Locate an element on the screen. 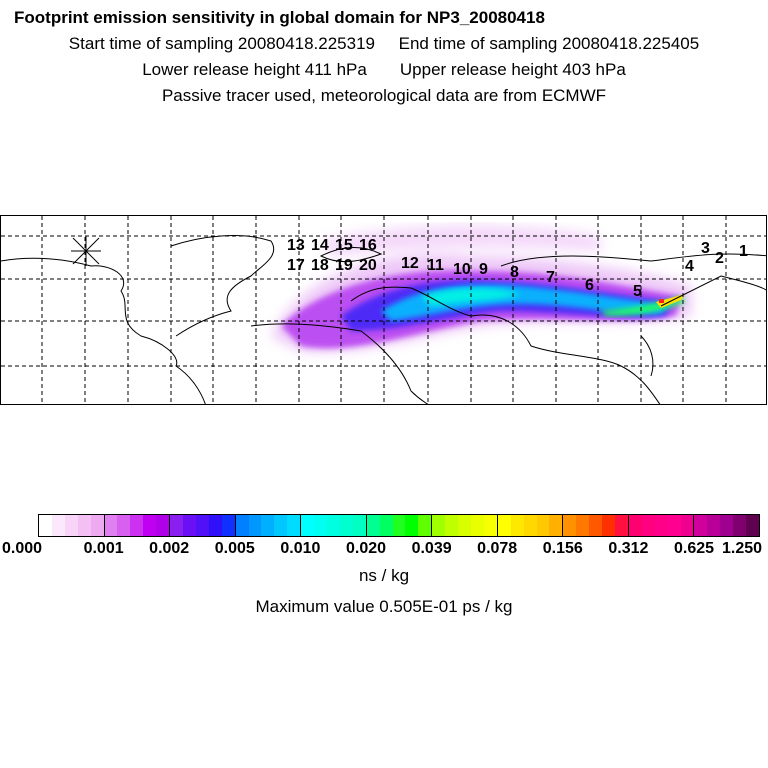 Image resolution: width=768 pixels, height=768 pixels. upper-release-height: Upper release height 403 hPa is located at coordinates (512, 69).